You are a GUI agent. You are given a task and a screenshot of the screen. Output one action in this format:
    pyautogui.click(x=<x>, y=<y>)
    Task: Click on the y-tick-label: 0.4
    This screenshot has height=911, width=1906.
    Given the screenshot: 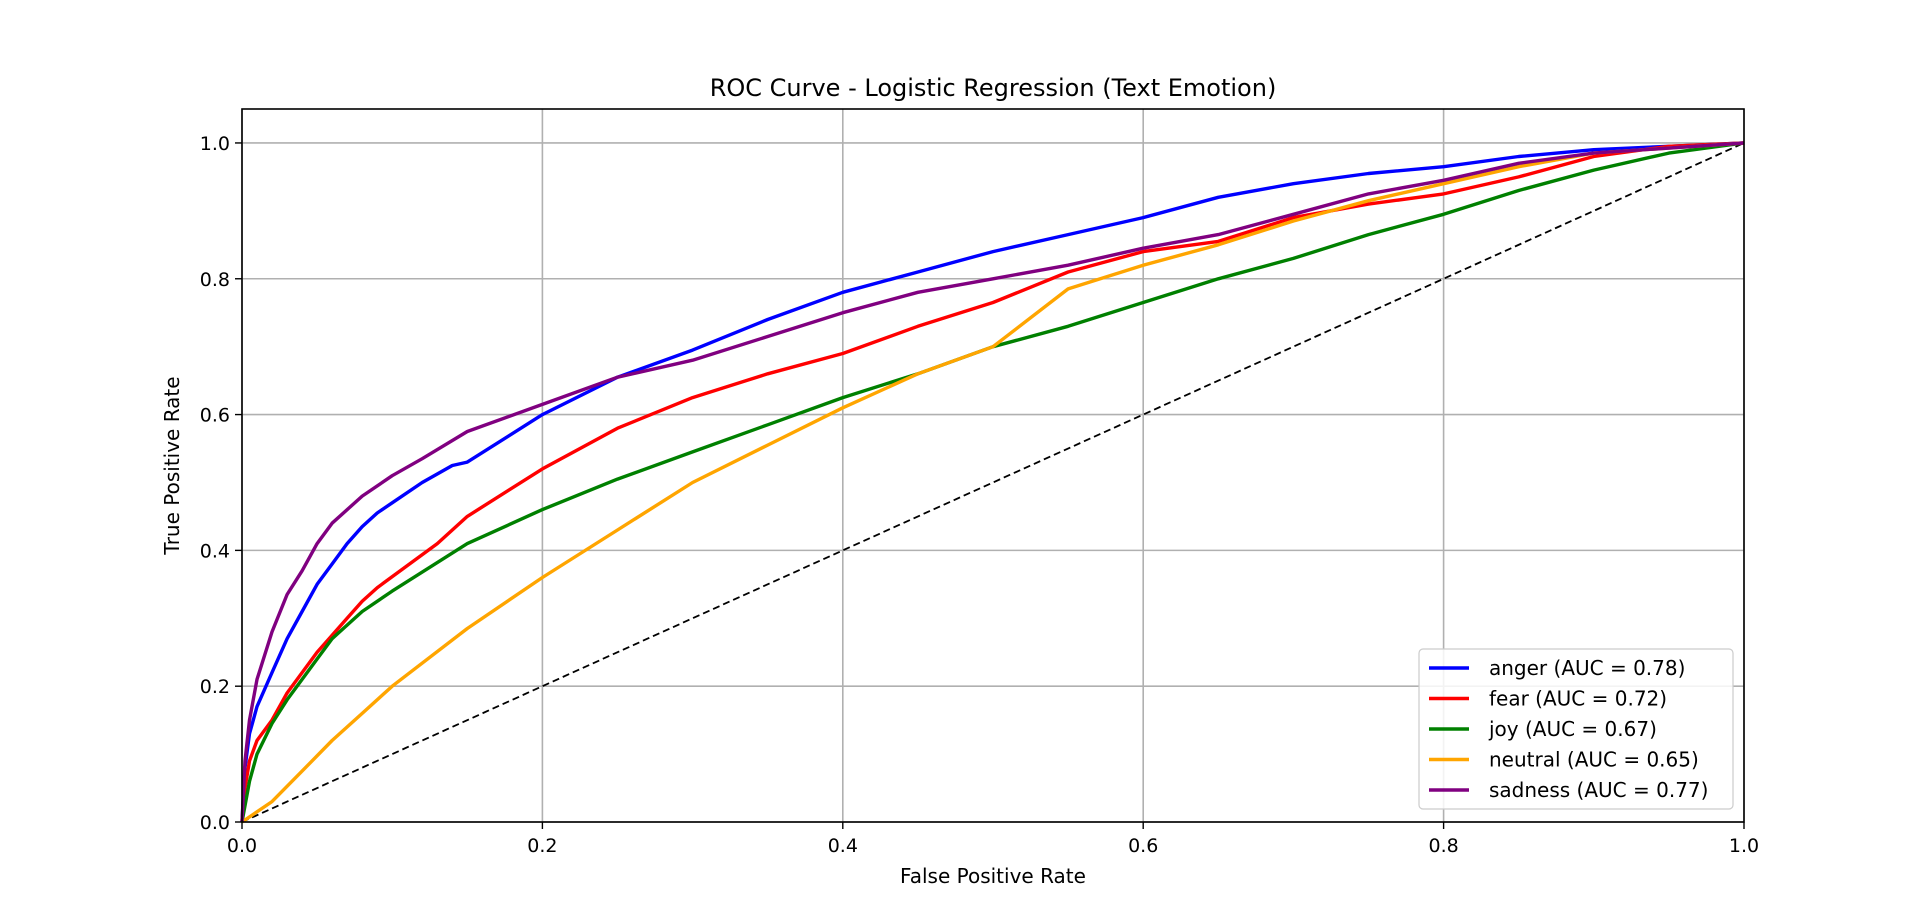 What is the action you would take?
    pyautogui.click(x=215, y=551)
    